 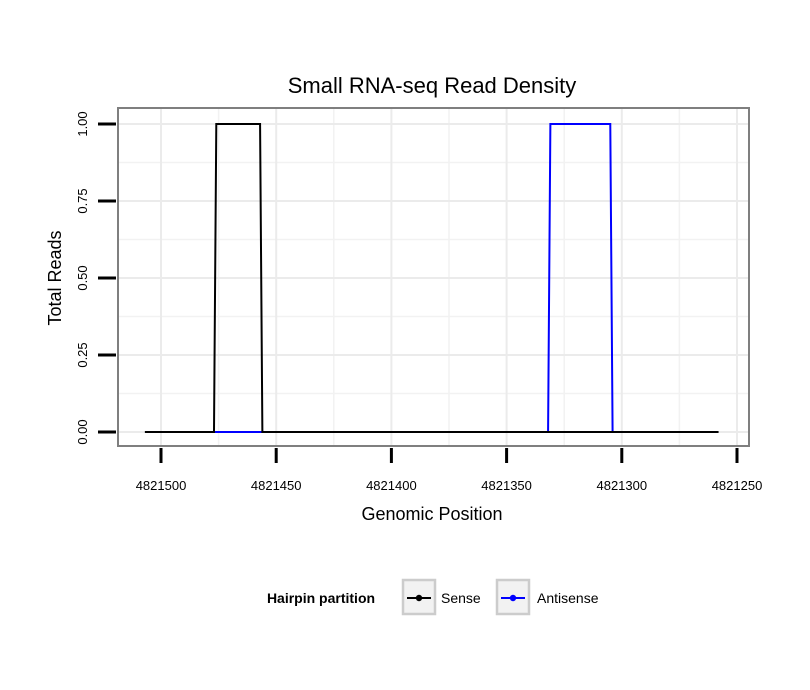 I want to click on legend-entry-sense: Sense, so click(x=441, y=597).